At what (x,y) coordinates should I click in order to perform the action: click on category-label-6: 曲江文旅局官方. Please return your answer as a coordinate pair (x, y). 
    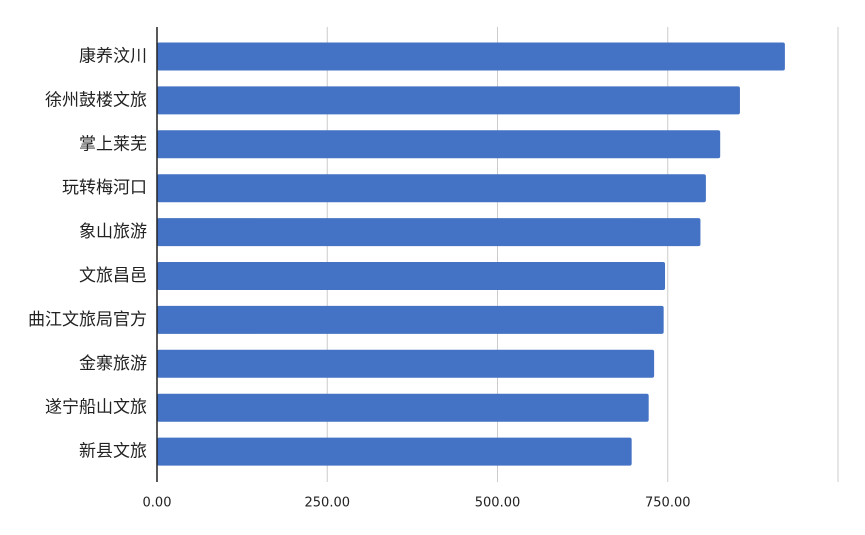
    Looking at the image, I should click on (87, 320).